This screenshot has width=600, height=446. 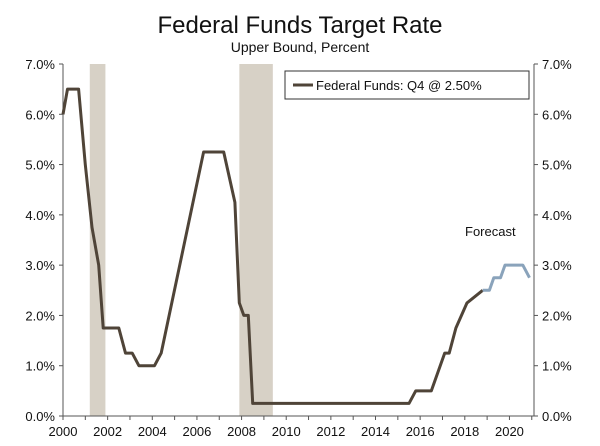 What do you see at coordinates (557, 64) in the screenshot?
I see `y-tick-label-right: 7.0%` at bounding box center [557, 64].